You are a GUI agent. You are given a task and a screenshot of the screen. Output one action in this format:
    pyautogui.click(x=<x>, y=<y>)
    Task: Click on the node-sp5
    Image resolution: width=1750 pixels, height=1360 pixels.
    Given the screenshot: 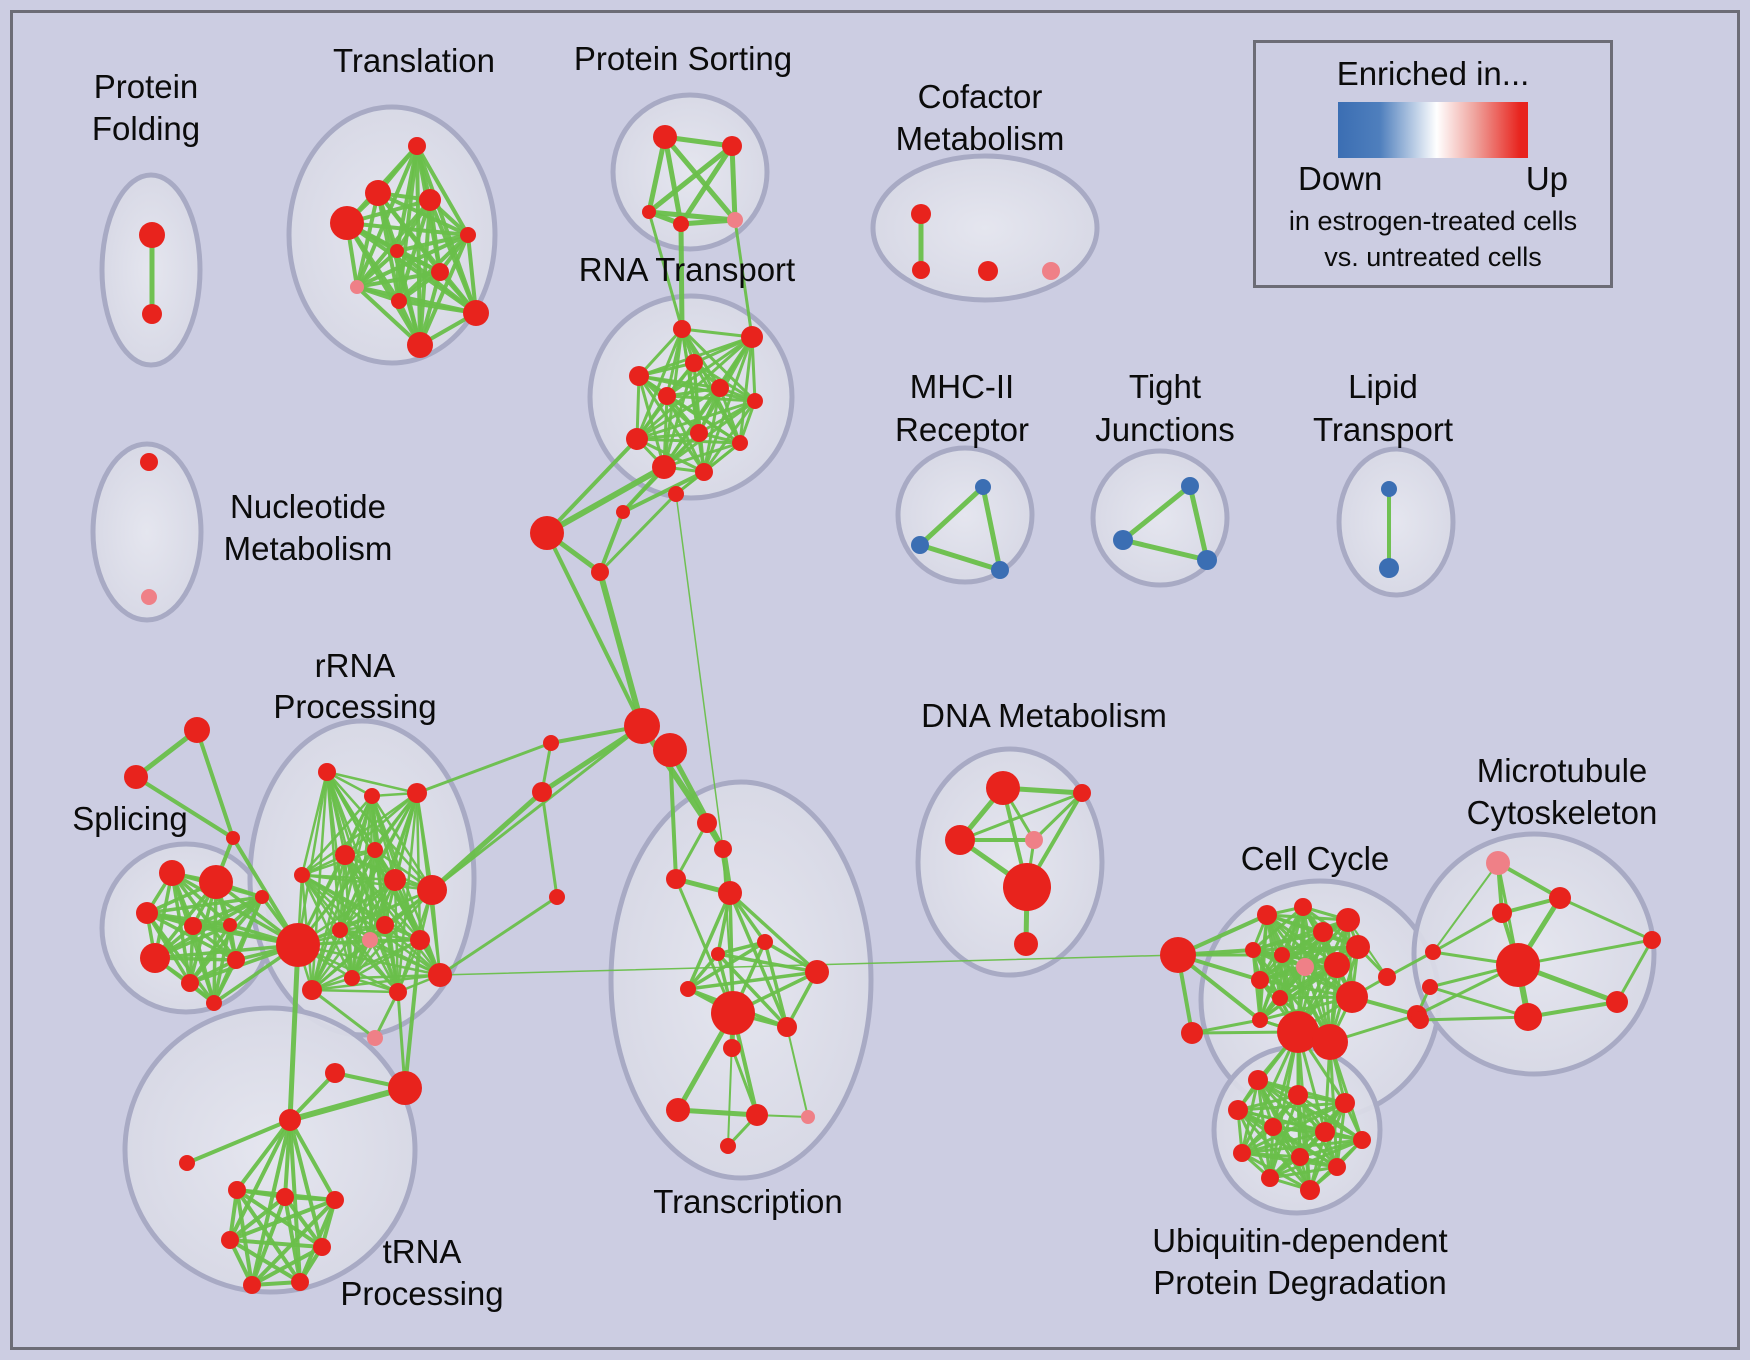 What is the action you would take?
    pyautogui.click(x=230, y=925)
    